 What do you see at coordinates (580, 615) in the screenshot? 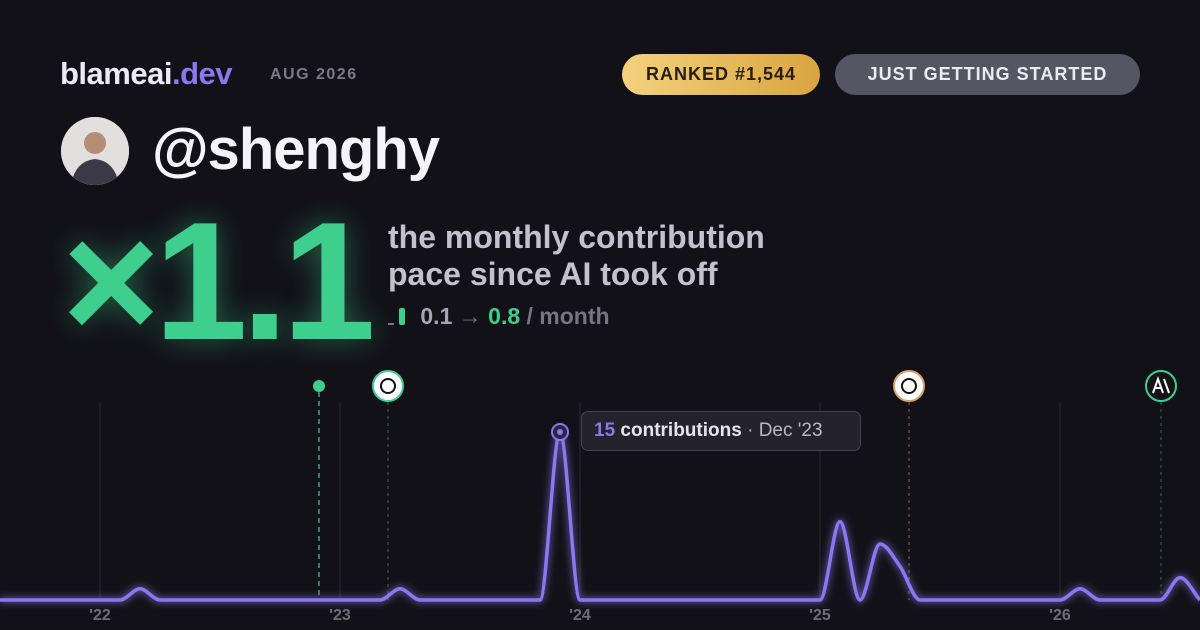
I see `x-tick-label: '24` at bounding box center [580, 615].